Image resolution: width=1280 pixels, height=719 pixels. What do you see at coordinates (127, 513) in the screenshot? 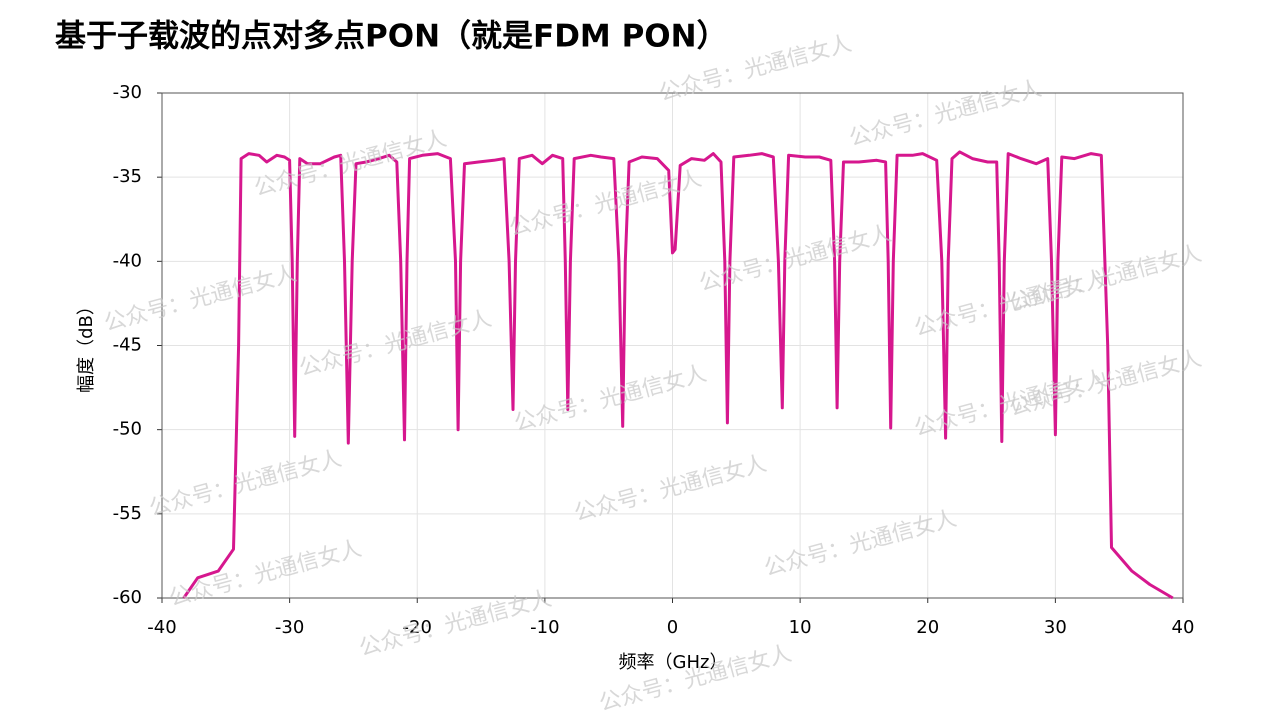
I see `y-tick-label: -55` at bounding box center [127, 513].